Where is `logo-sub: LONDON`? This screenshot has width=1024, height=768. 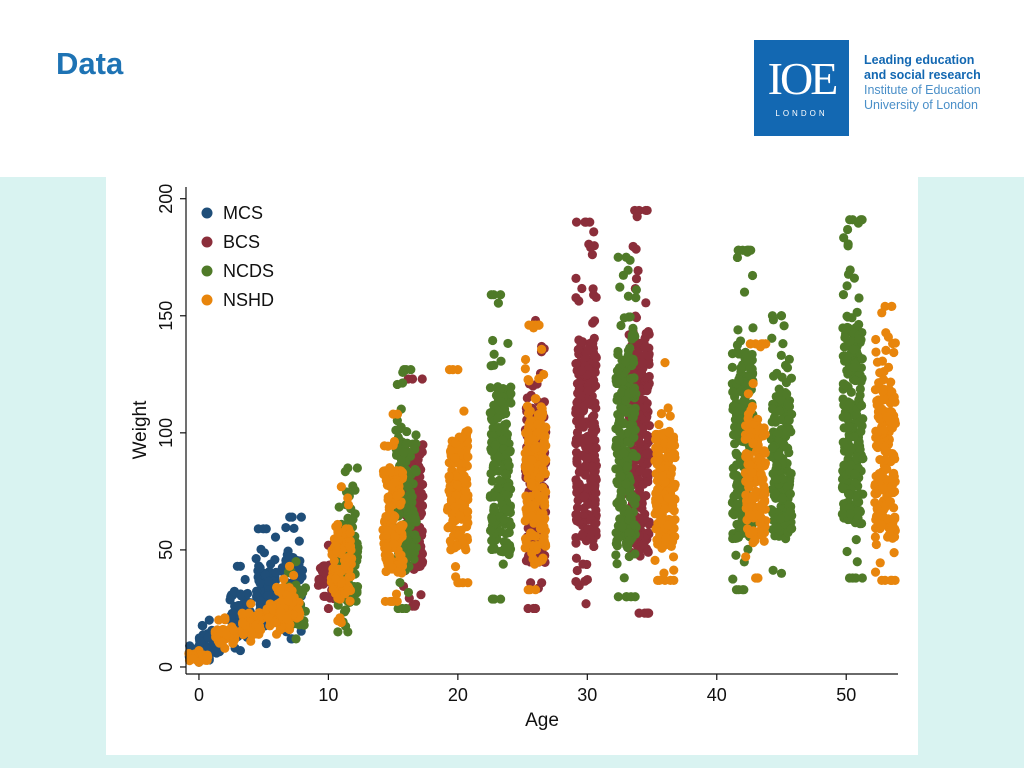 logo-sub: LONDON is located at coordinates (801, 113).